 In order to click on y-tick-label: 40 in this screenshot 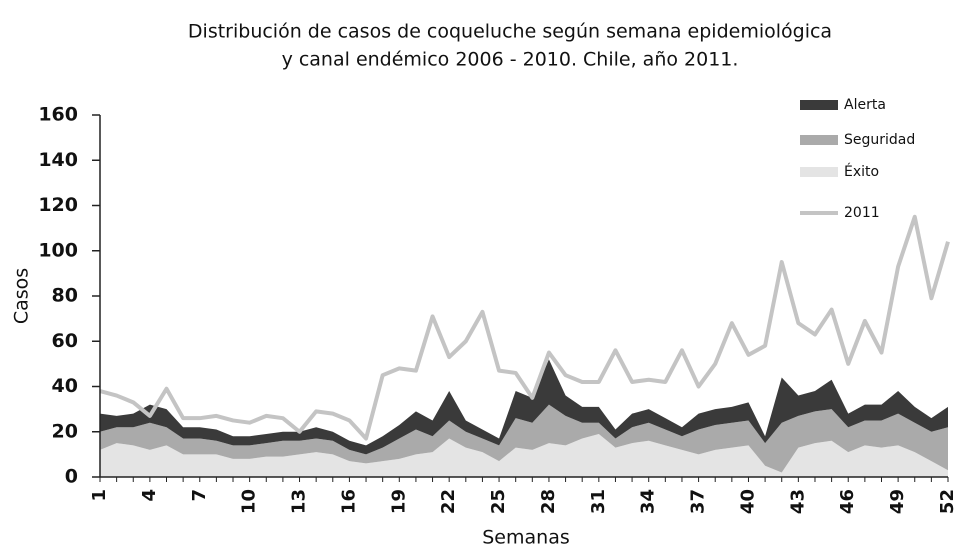, I will do `click(65, 386)`.